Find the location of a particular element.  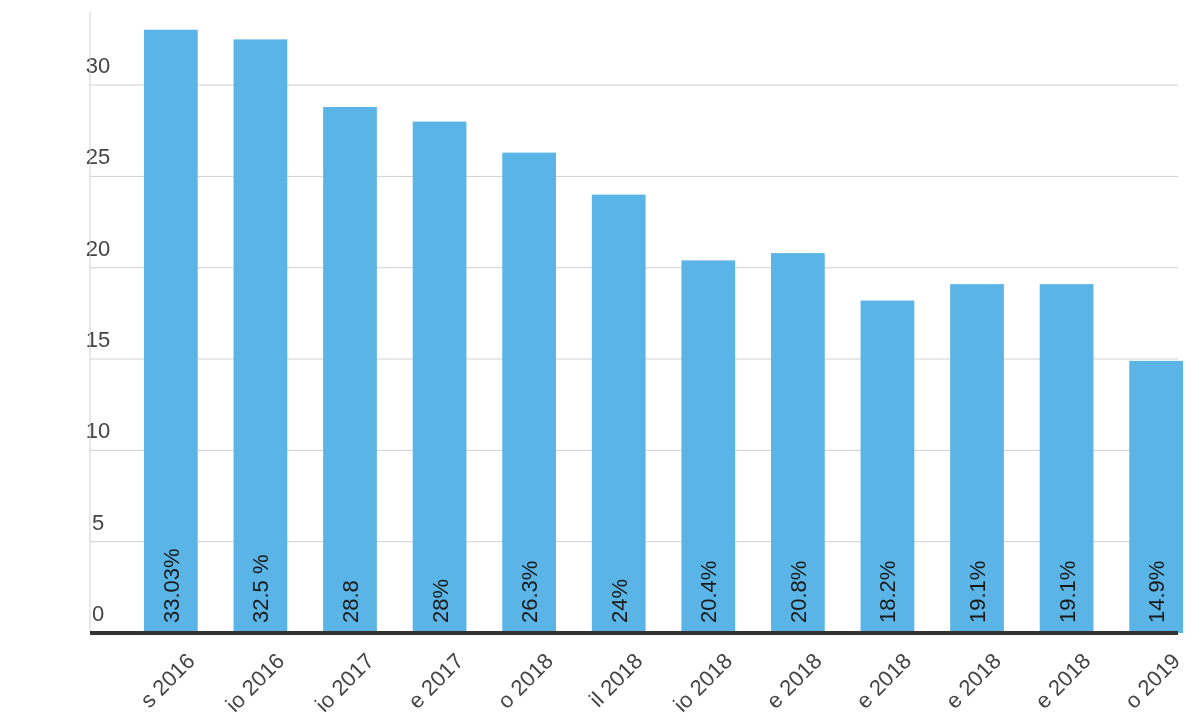

y-tick-label: 5 is located at coordinates (98, 522).